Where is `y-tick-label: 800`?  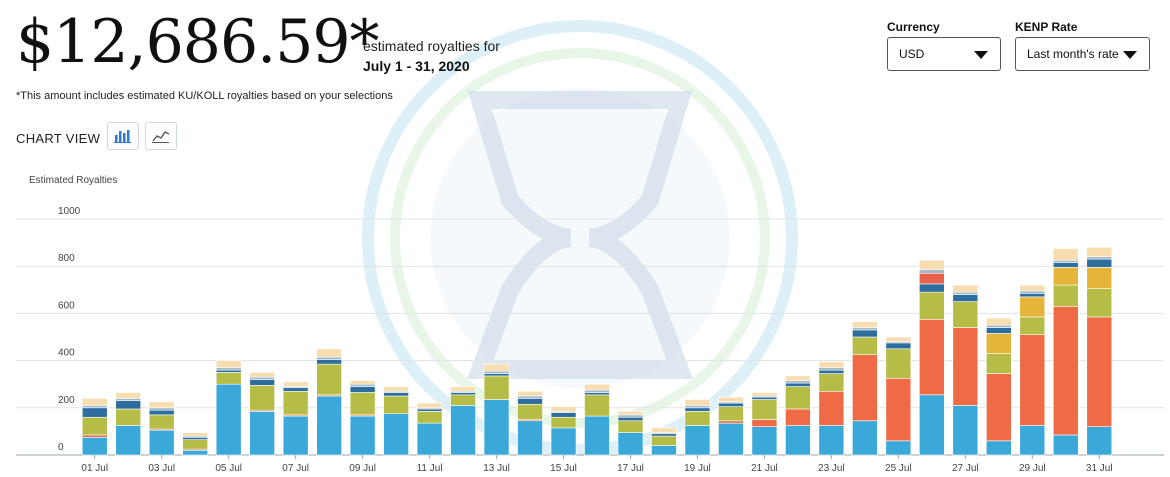
y-tick-label: 800 is located at coordinates (66, 258).